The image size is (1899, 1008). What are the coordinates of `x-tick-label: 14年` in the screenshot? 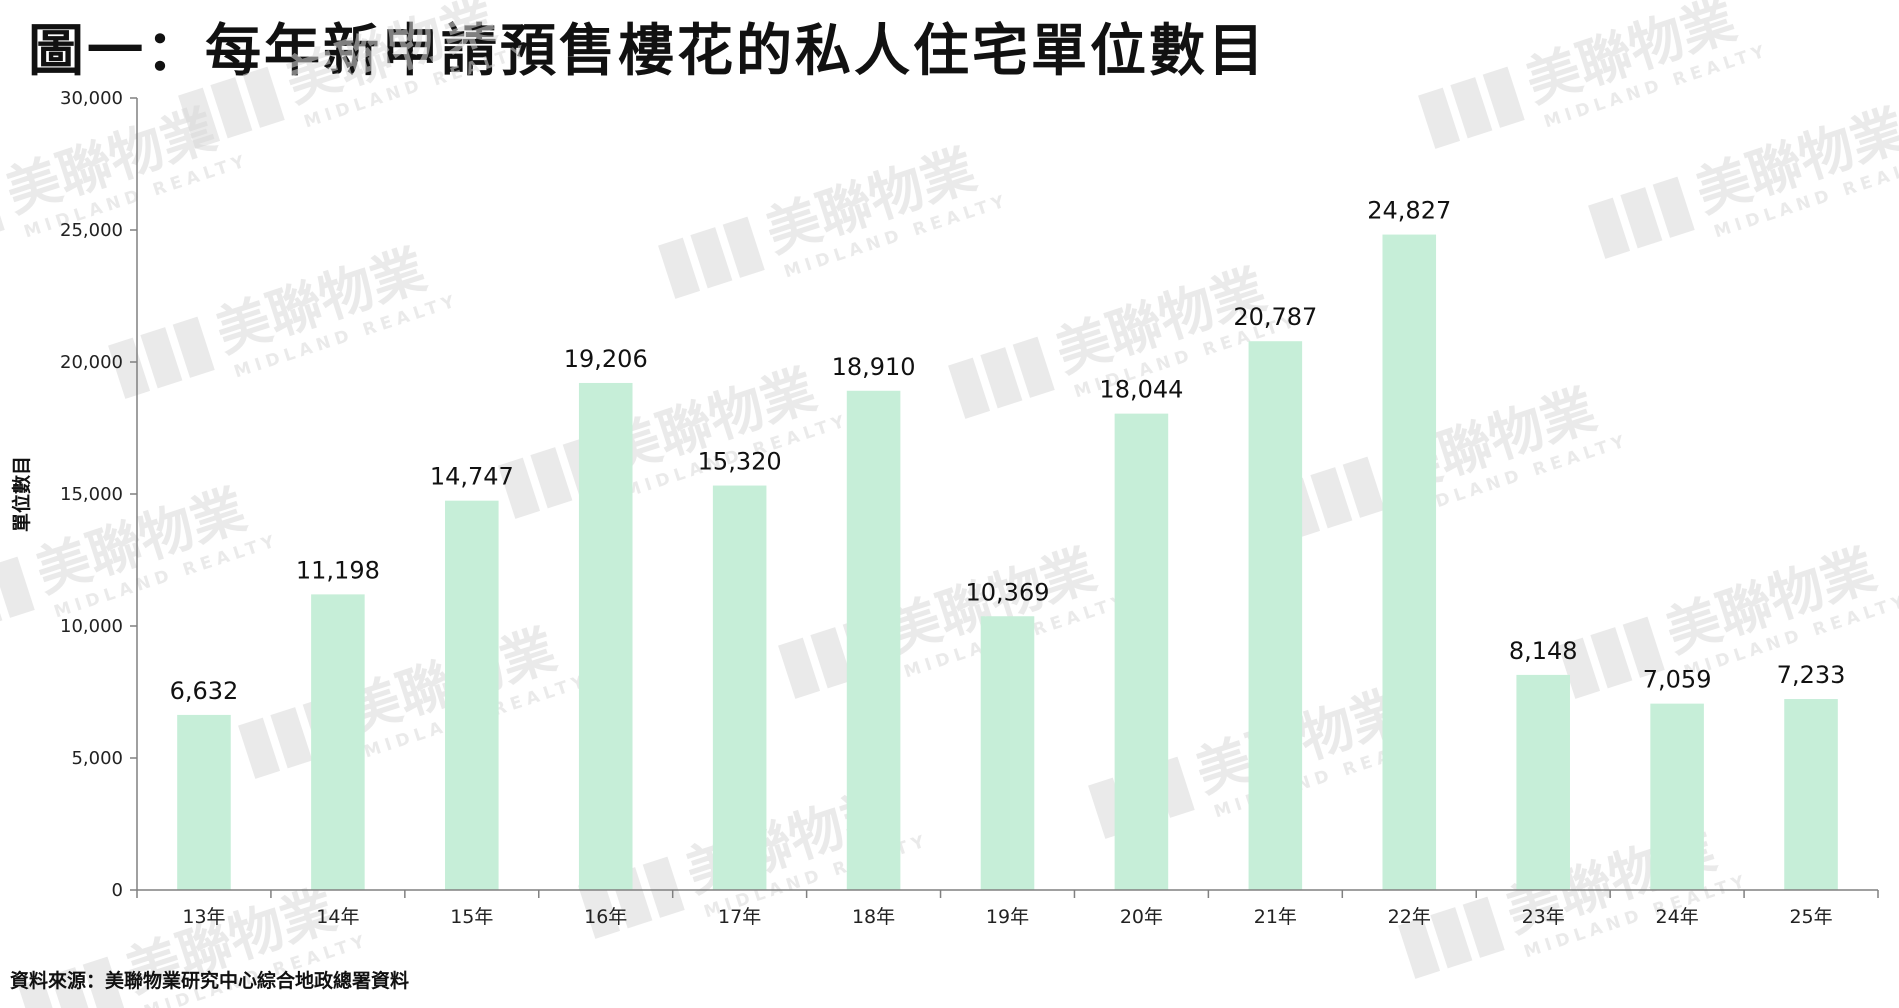 It's located at (337, 917).